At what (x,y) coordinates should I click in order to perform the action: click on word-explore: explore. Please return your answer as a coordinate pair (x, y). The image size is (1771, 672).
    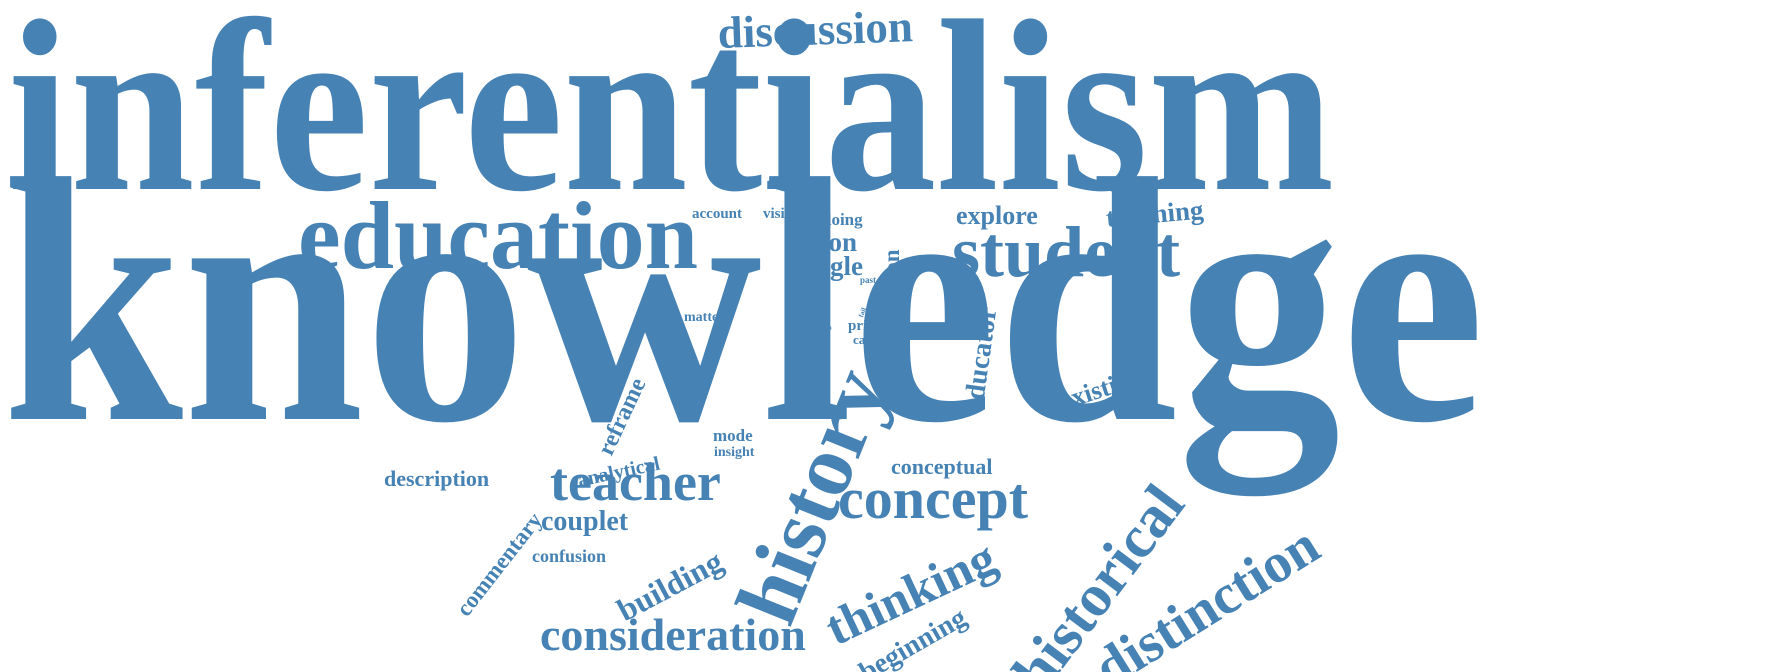
    Looking at the image, I should click on (997, 215).